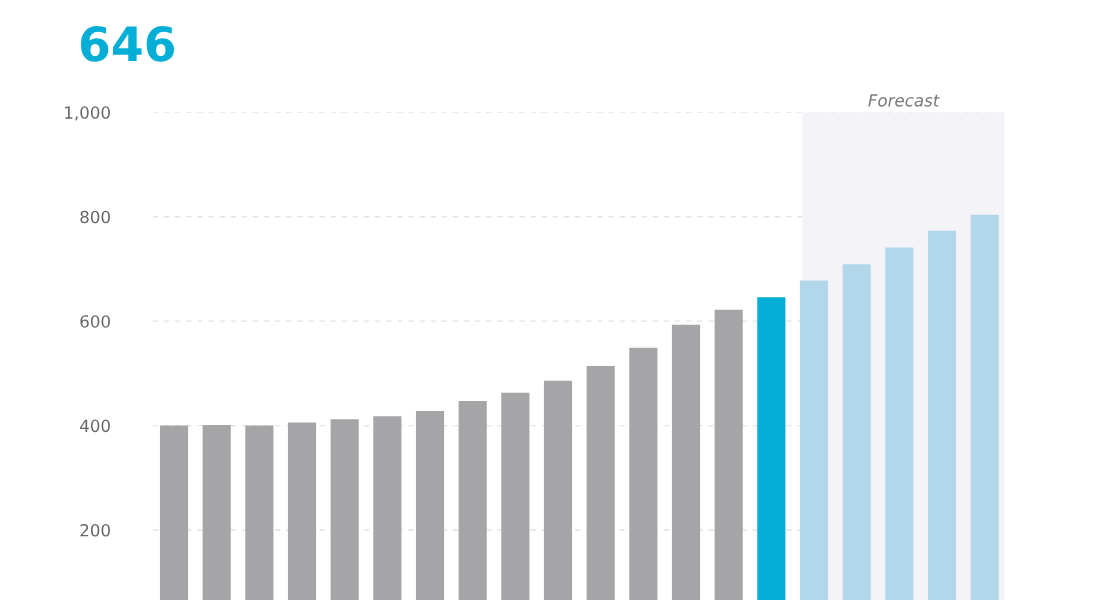 Image resolution: width=1095 pixels, height=600 pixels. What do you see at coordinates (95, 321) in the screenshot?
I see `y-tick-label: 600` at bounding box center [95, 321].